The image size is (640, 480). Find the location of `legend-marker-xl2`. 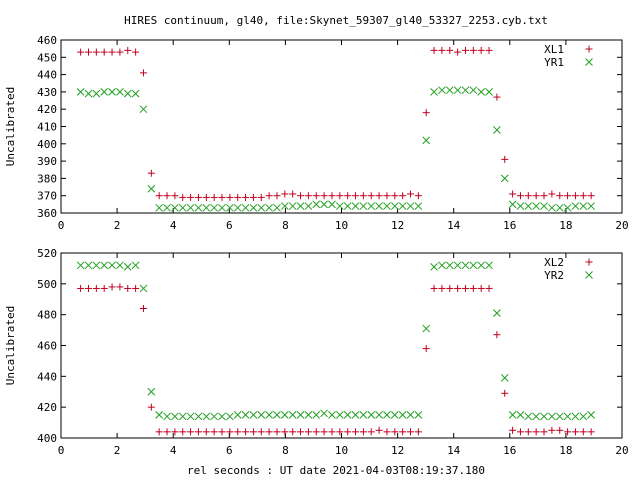

legend-marker-xl2 is located at coordinates (589, 262).